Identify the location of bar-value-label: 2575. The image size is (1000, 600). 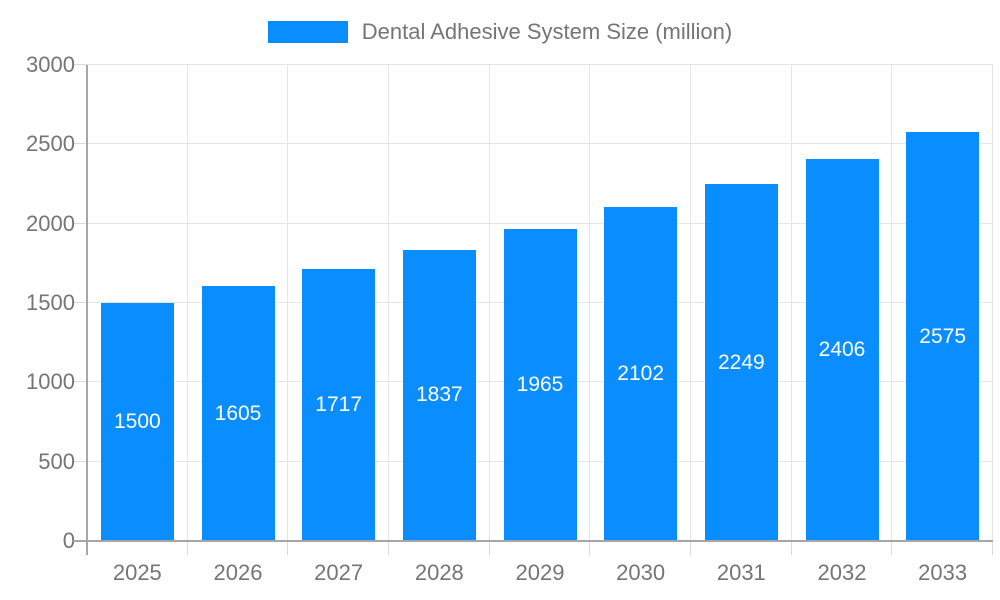
(943, 336).